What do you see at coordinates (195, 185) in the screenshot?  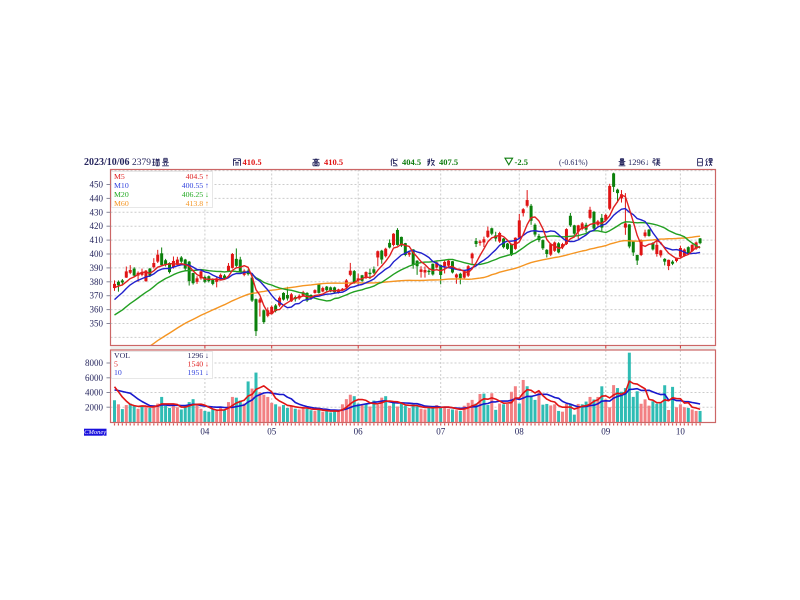 I see `svg-text: 400.55 ↑` at bounding box center [195, 185].